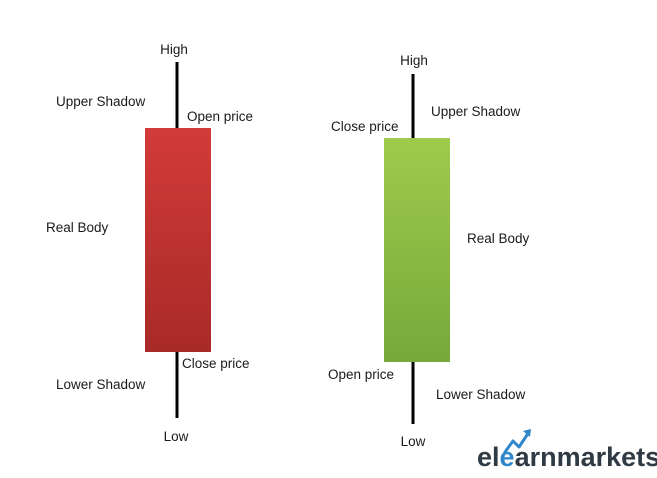 This screenshot has width=657, height=478. What do you see at coordinates (220, 116) in the screenshot?
I see `bearish-open-price-label: Open price` at bounding box center [220, 116].